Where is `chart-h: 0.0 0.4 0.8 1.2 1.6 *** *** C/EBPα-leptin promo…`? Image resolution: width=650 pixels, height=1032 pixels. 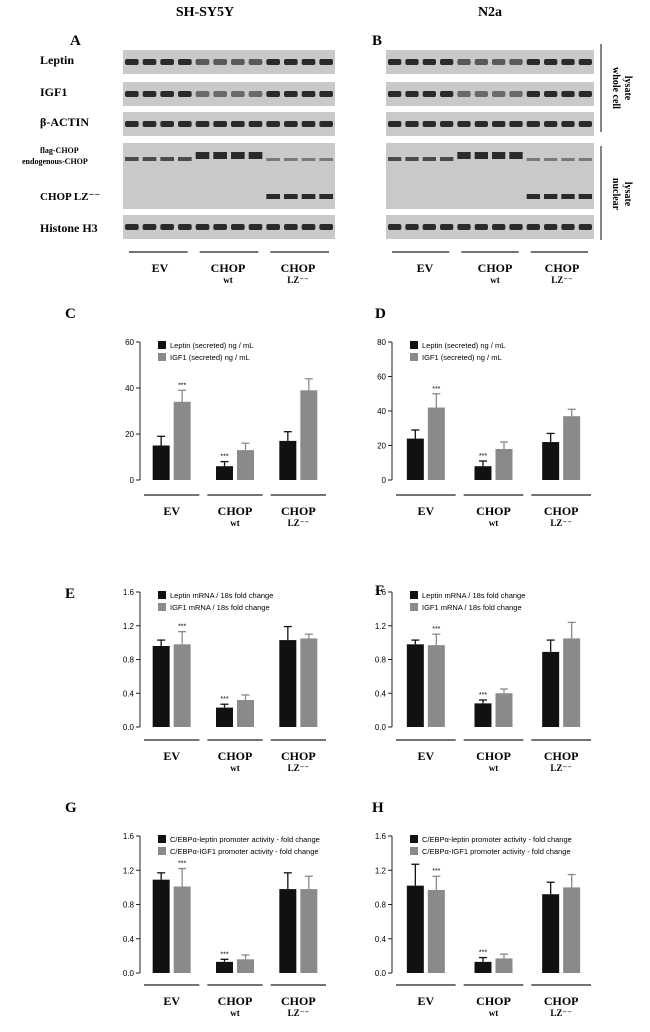 chart-h: 0.0 0.4 0.8 1.2 1.6 *** *** C/EBPα-leptin promo… is located at coordinates (483, 925).